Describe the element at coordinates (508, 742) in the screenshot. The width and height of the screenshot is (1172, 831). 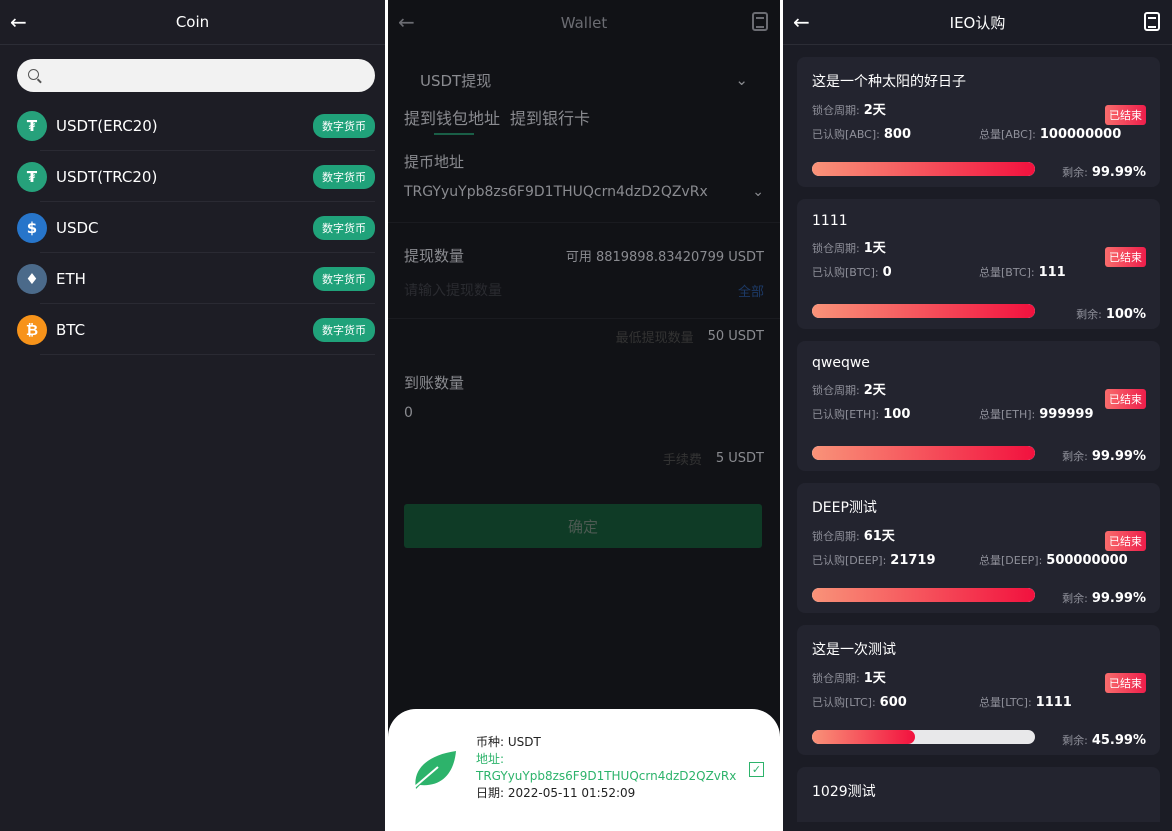
I see `popup-currency: 币种: USDT` at that location.